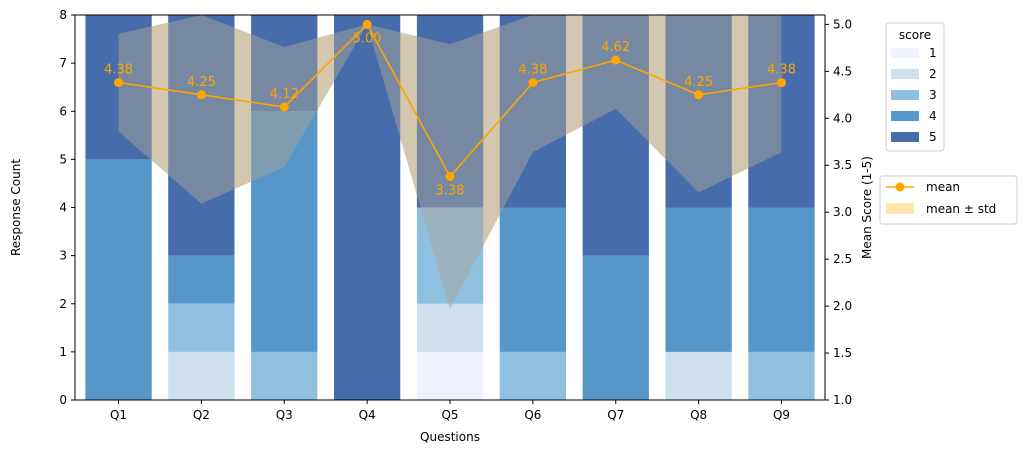 This screenshot has width=1025, height=453. Describe the element at coordinates (961, 209) in the screenshot. I see `legend-label-band: mean ± std` at that location.